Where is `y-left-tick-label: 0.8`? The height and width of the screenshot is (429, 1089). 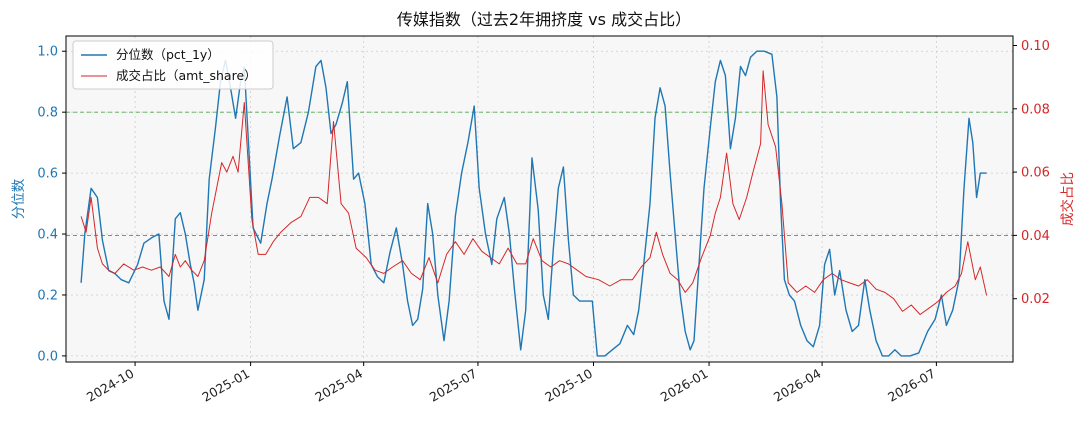
y-left-tick-label: 0.8 is located at coordinates (47, 113).